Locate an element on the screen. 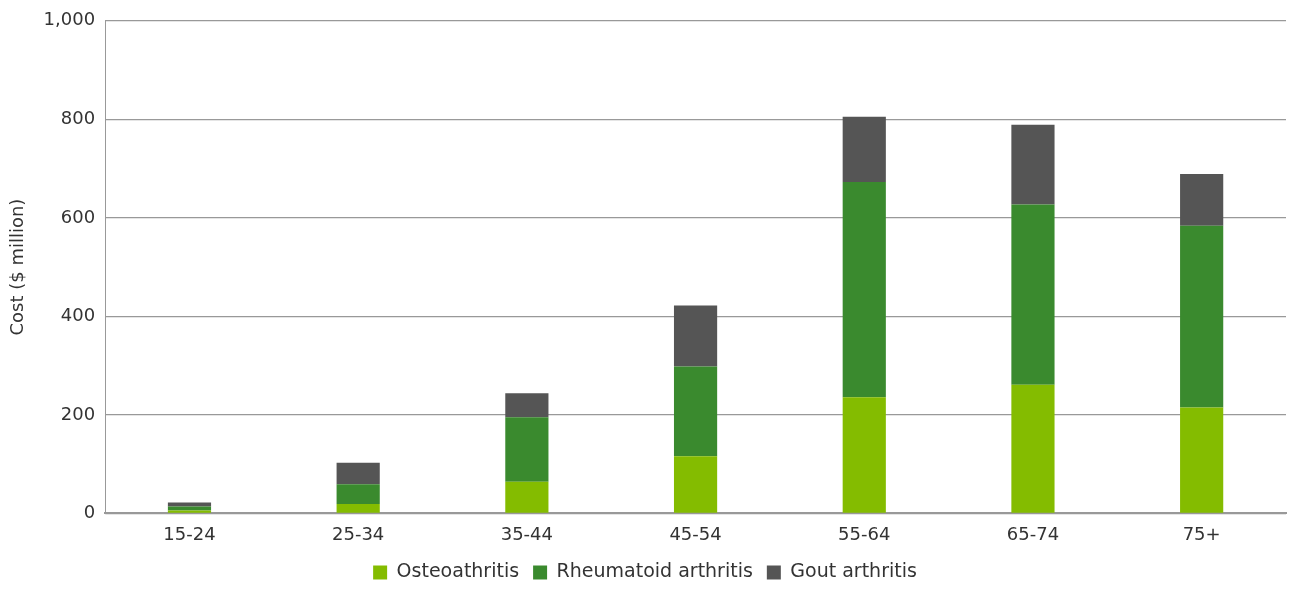 The width and height of the screenshot is (1298, 592). x-tick-label: 55-64 is located at coordinates (864, 533).